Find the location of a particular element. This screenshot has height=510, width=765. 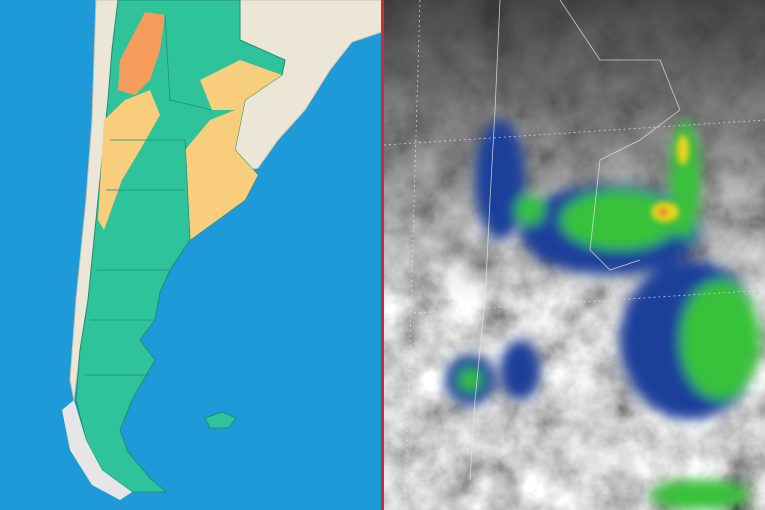

divider is located at coordinates (382, 255).